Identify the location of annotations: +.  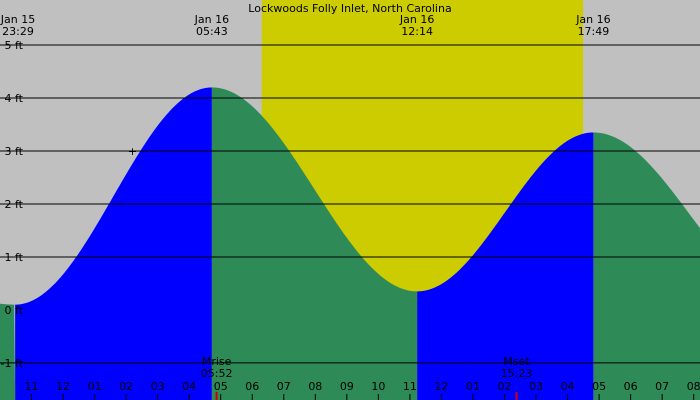
(132, 151).